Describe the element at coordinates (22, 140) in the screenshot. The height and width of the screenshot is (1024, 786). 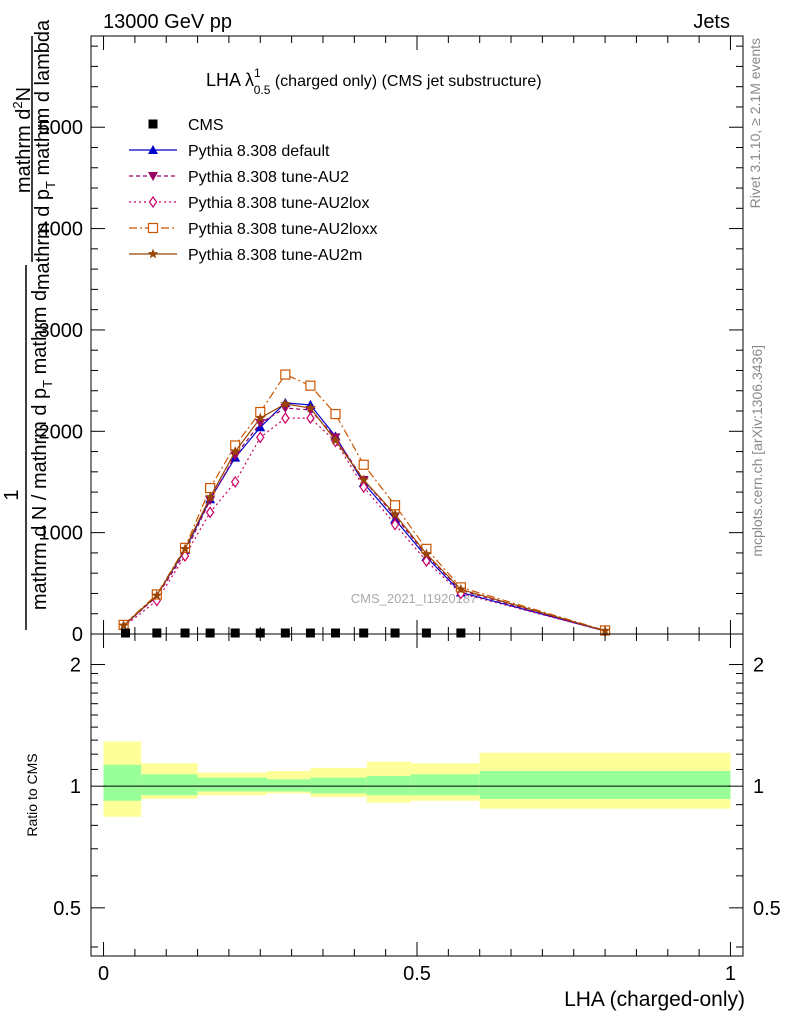
I see `y-label-numerator: mathrm d2N` at that location.